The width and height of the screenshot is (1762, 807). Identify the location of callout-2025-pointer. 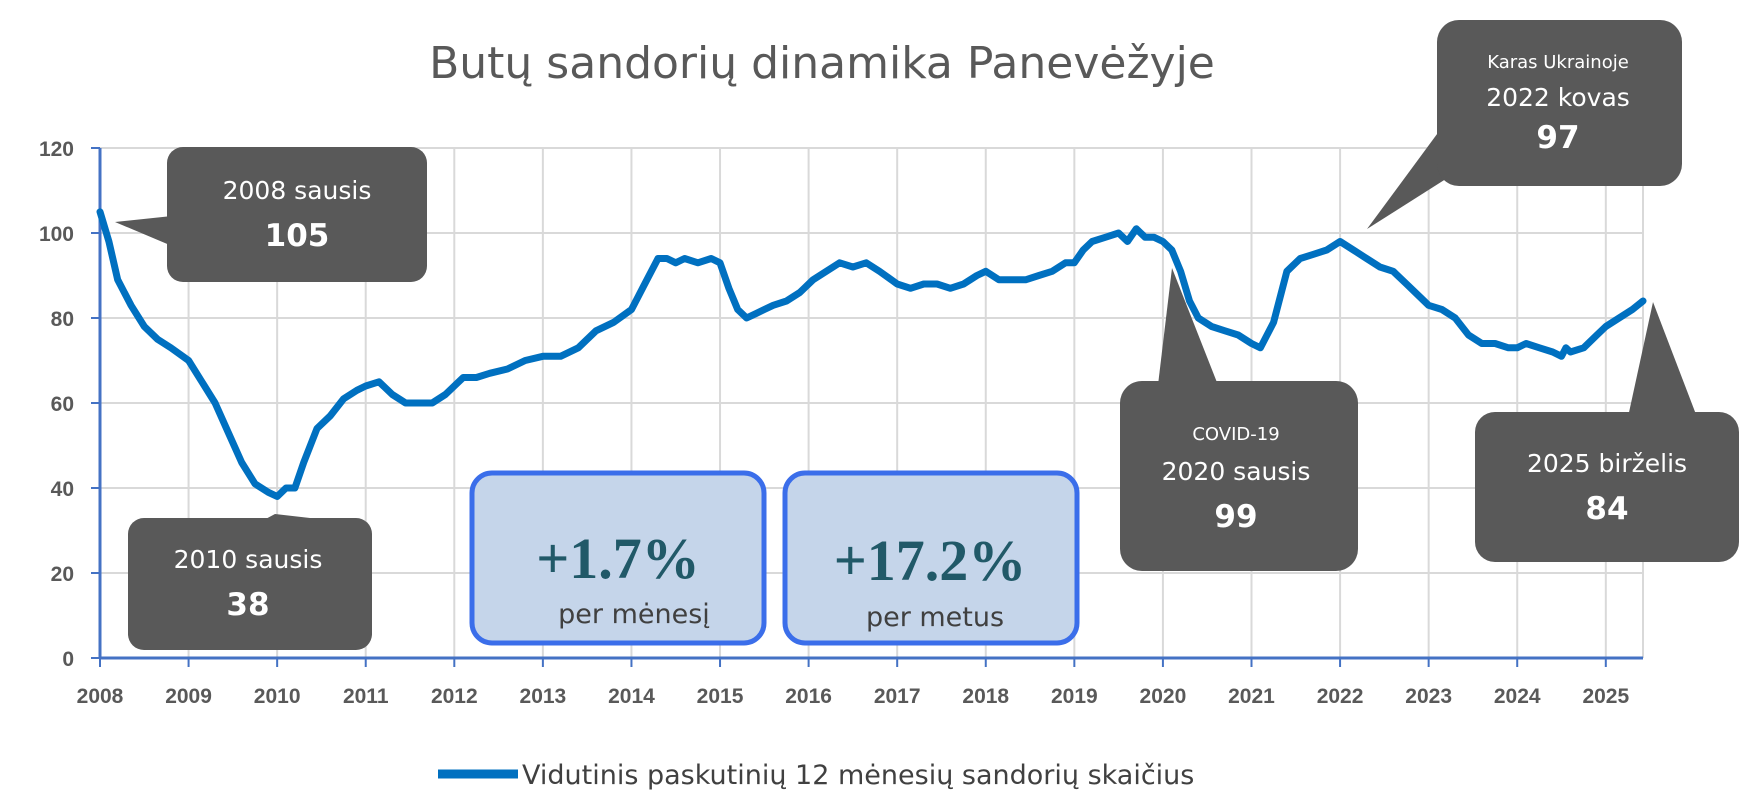
(1662, 359).